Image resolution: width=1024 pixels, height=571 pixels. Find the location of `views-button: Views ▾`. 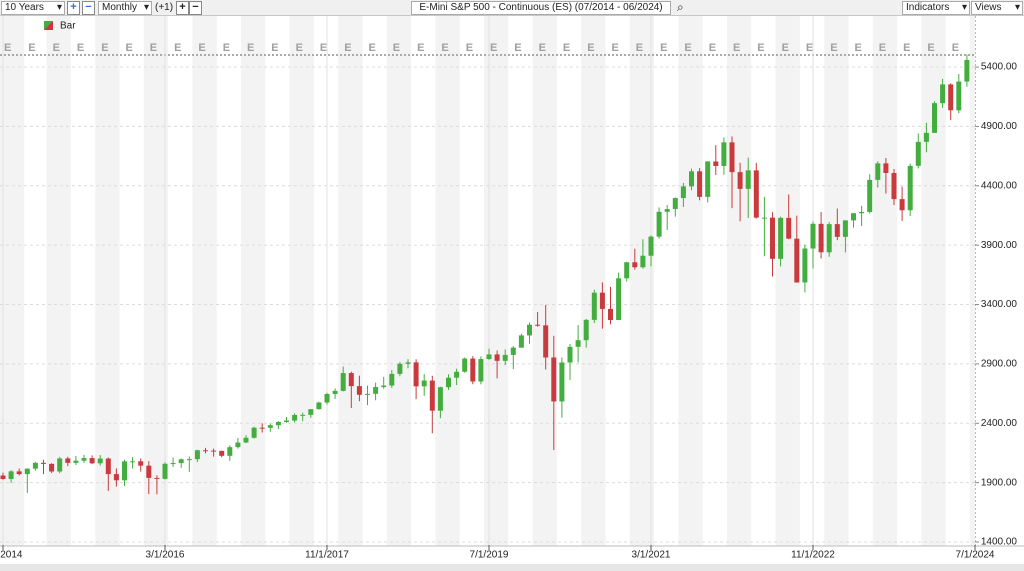

views-button: Views ▾ is located at coordinates (997, 8).